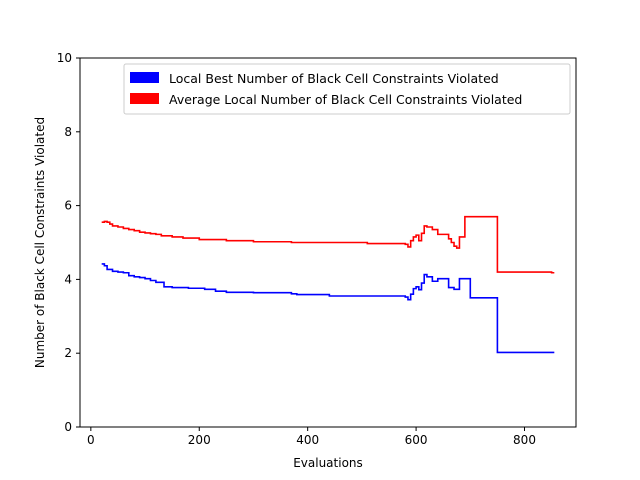 Image resolution: width=640 pixels, height=480 pixels. Describe the element at coordinates (68, 206) in the screenshot. I see `y-tick-label: 6` at that location.